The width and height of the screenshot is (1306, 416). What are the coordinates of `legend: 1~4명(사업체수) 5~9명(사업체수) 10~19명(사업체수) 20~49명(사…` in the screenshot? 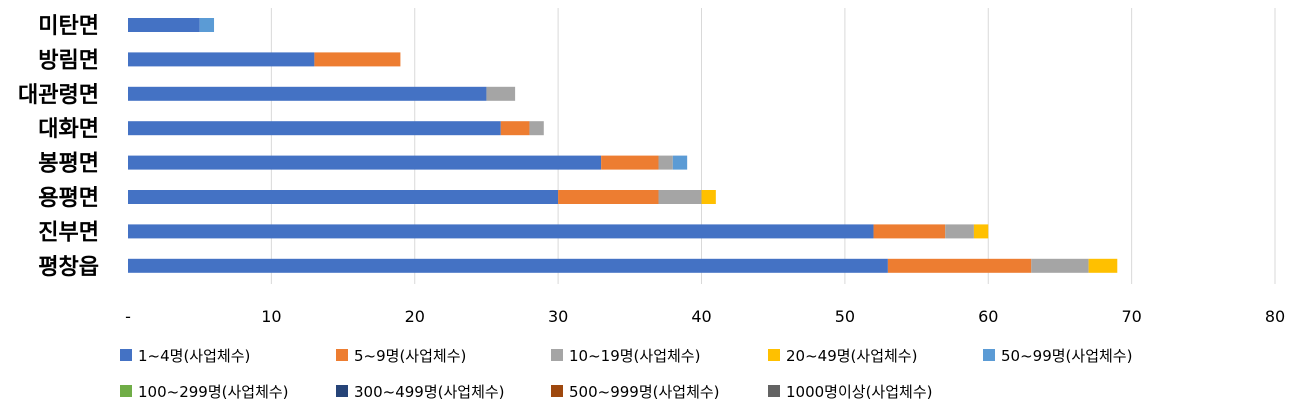 It's located at (626, 374).